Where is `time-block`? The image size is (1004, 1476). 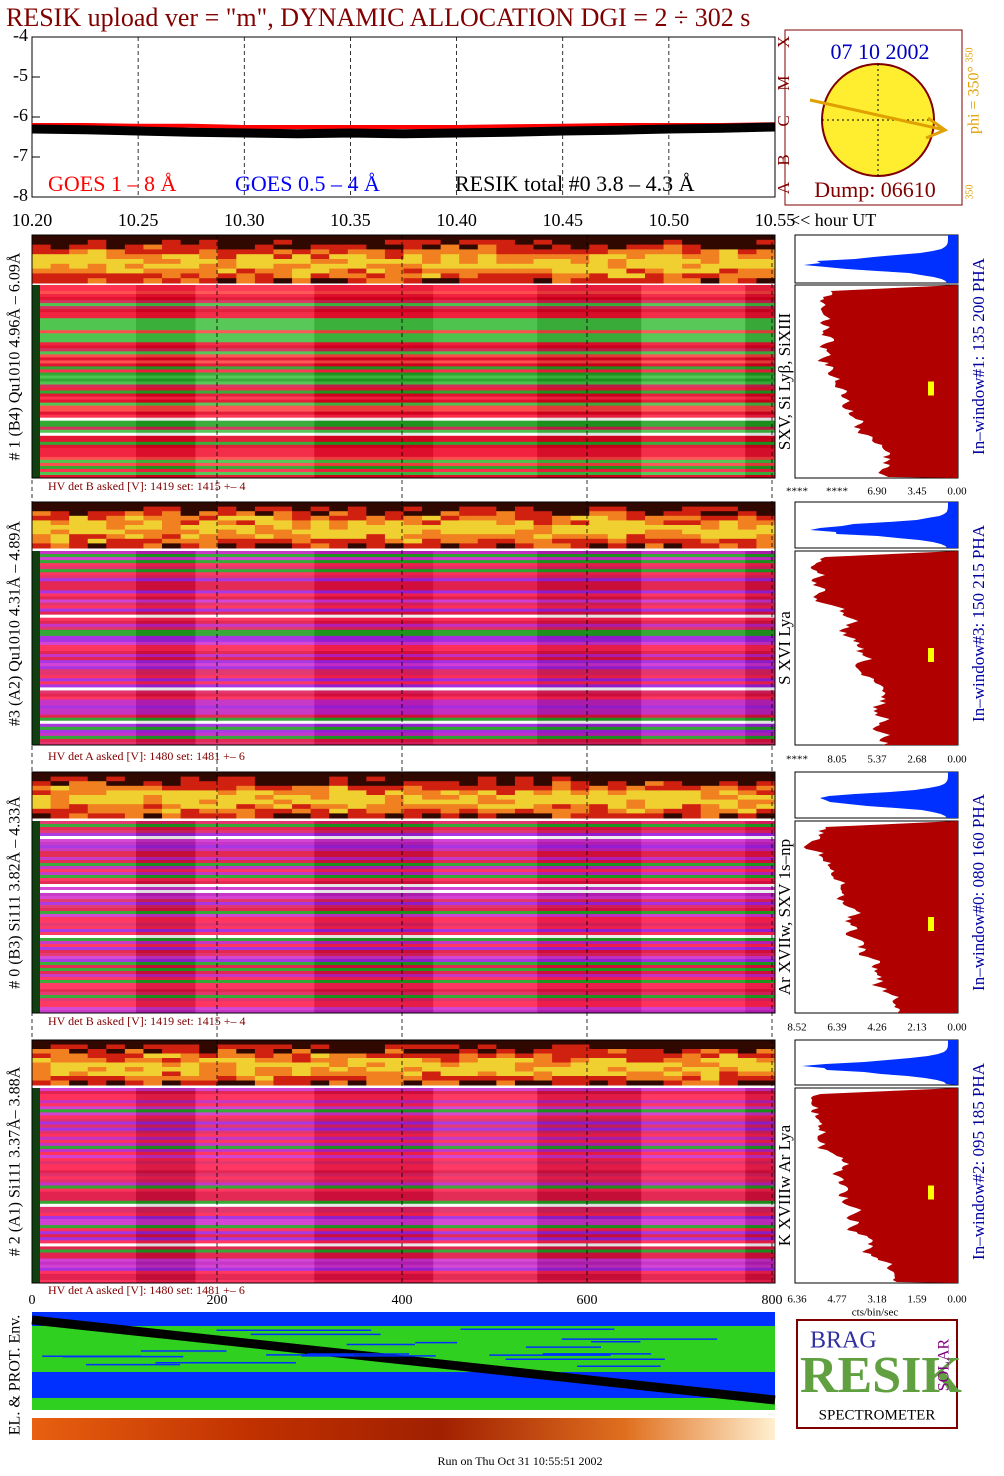 time-block is located at coordinates (485, 917).